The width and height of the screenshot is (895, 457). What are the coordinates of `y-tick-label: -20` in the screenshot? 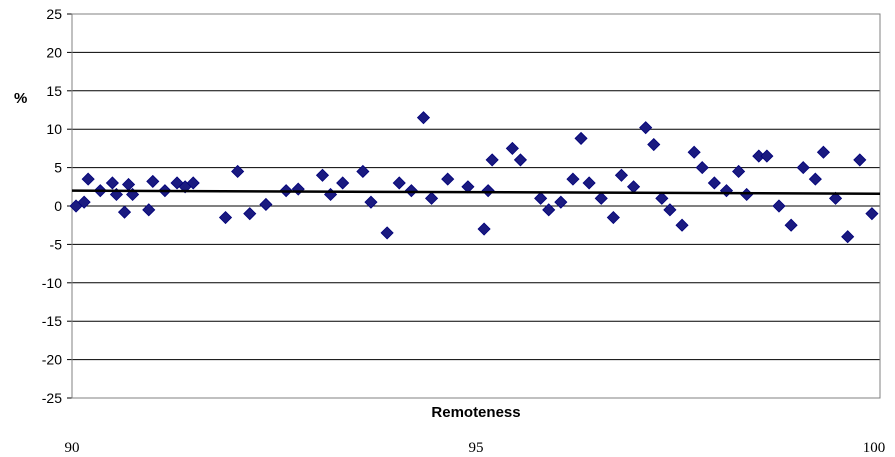 It's located at (52, 360).